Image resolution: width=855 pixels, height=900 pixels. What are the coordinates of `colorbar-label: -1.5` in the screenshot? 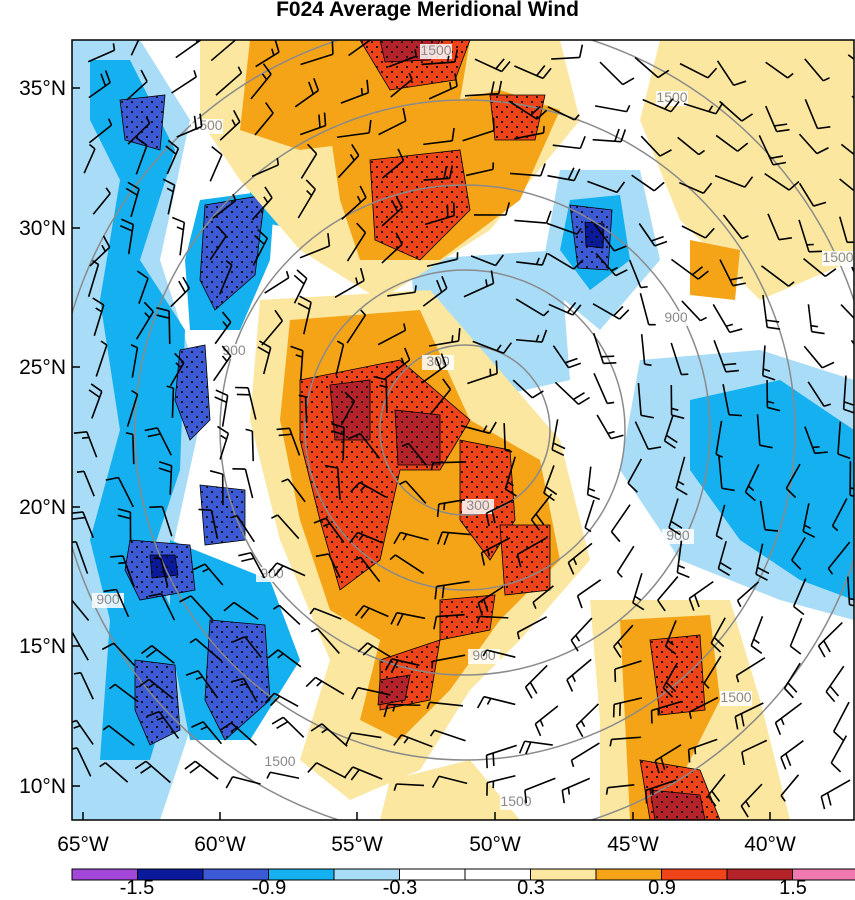 It's located at (137, 888).